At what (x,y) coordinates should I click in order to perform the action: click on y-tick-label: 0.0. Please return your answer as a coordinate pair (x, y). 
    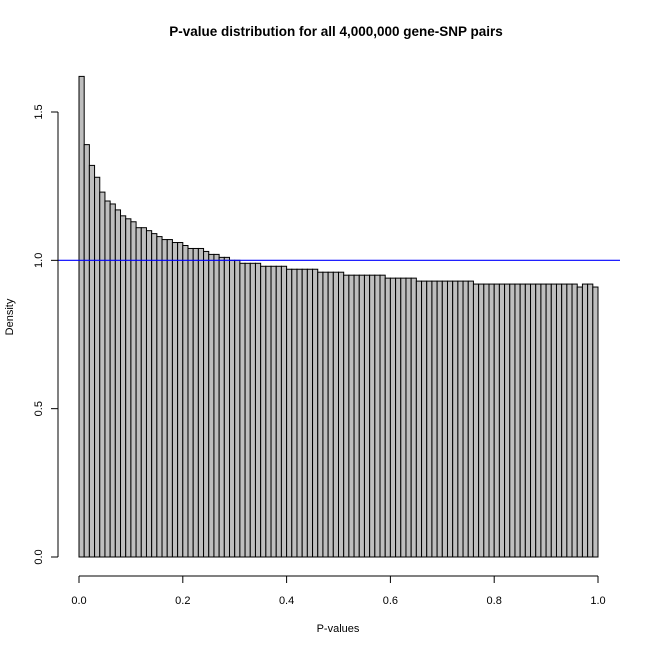
    Looking at the image, I should click on (39, 556).